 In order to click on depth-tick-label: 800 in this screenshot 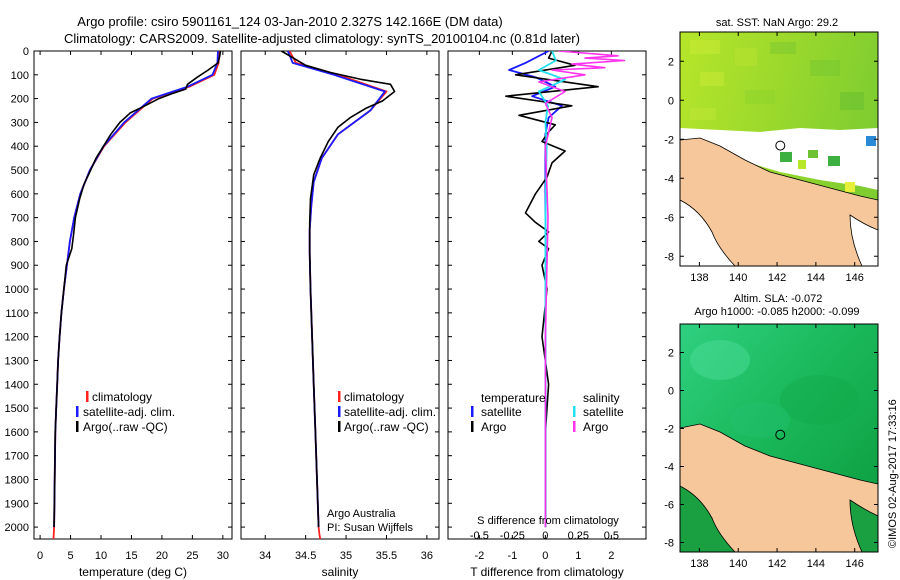, I will do `click(20, 242)`.